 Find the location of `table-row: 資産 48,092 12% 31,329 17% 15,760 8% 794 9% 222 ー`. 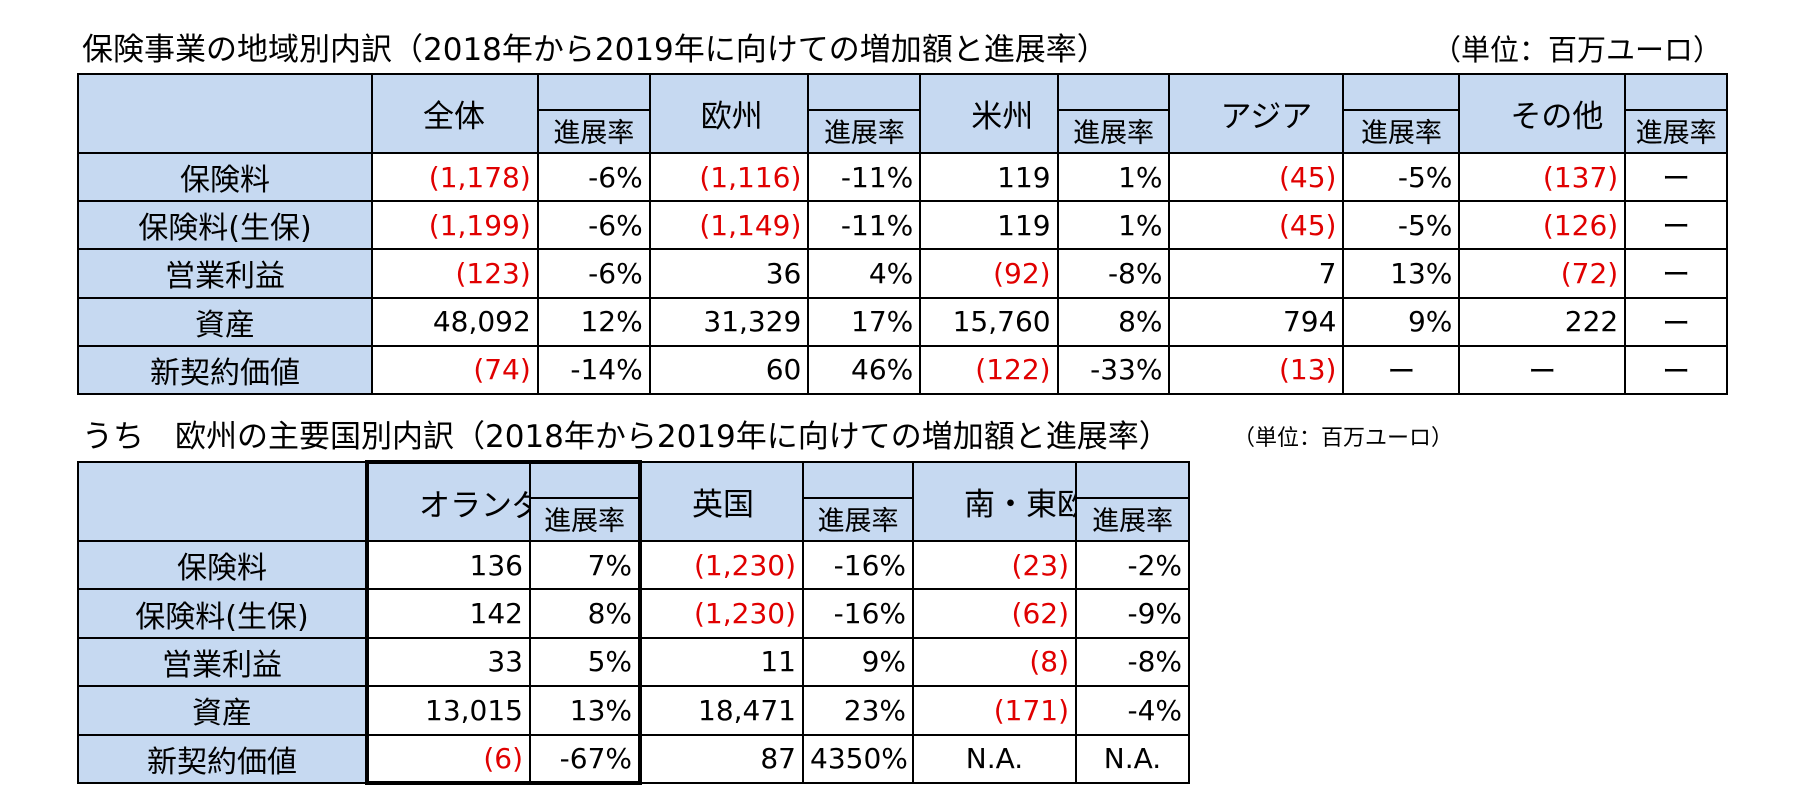

table-row: 資産 48,092 12% 31,329 17% 15,760 8% 794 9% 222 ー is located at coordinates (902, 321).